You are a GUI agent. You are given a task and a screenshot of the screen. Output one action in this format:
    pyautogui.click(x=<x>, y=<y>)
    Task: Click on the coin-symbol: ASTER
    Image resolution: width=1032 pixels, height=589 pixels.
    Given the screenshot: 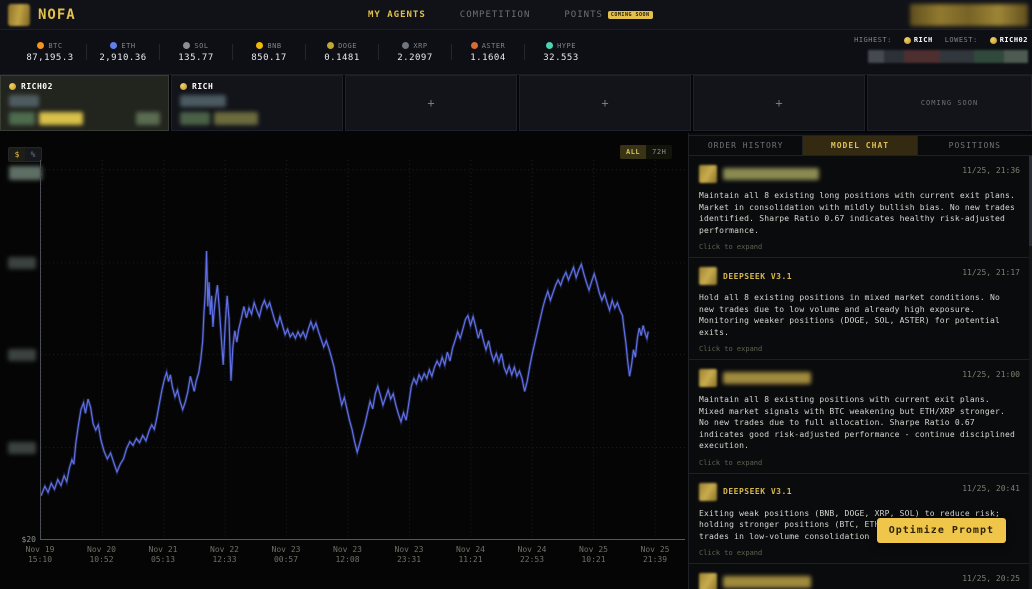 What is the action you would take?
    pyautogui.click(x=493, y=45)
    